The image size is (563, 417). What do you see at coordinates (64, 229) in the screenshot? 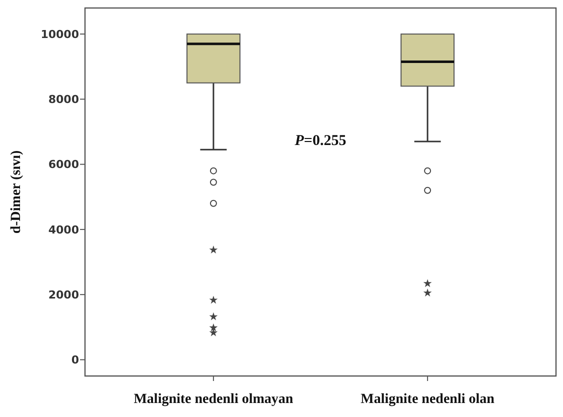
I see `y-tick-label: 4000` at bounding box center [64, 229].